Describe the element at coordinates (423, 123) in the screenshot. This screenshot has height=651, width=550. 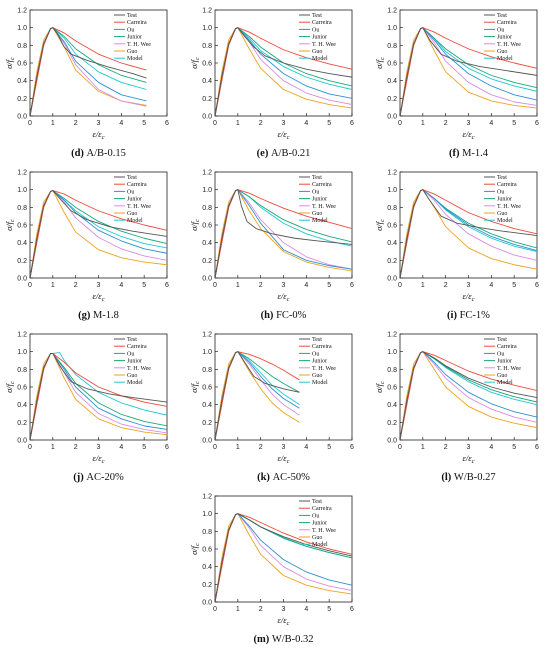
I see `x-tick-label: 1` at that location.